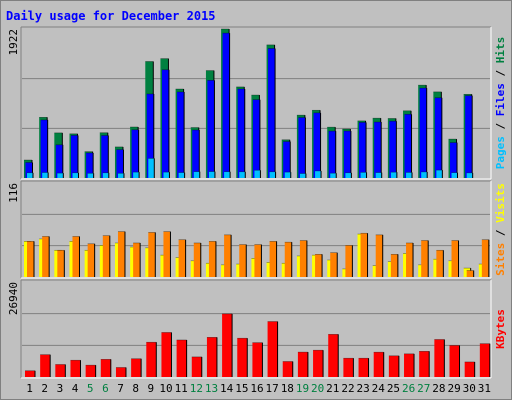 This screenshot has height=400, width=512. What do you see at coordinates (181, 388) in the screenshot?
I see `x-tick-label-day-11: 11` at bounding box center [181, 388].